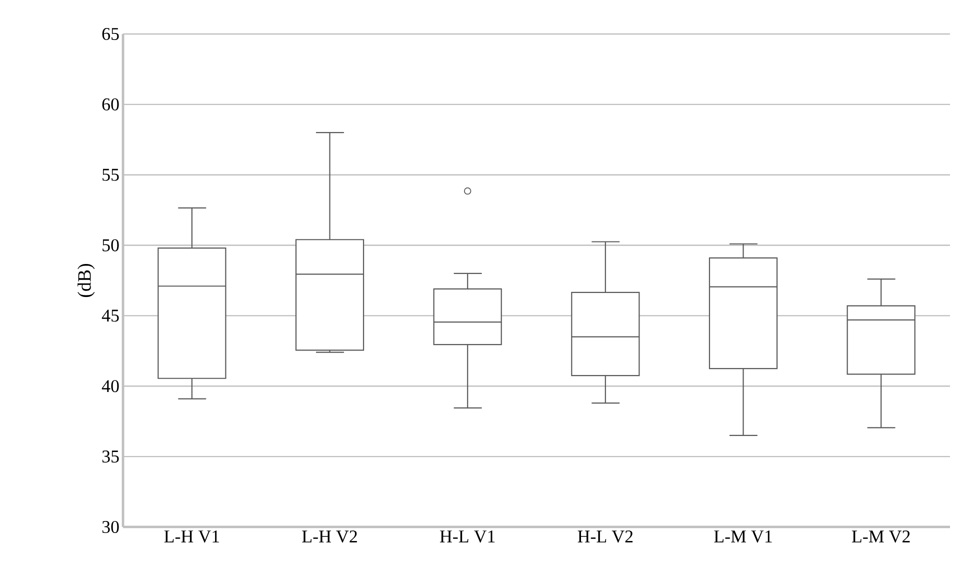  Describe the element at coordinates (110, 456) in the screenshot. I see `y-tick-label: 35` at that location.